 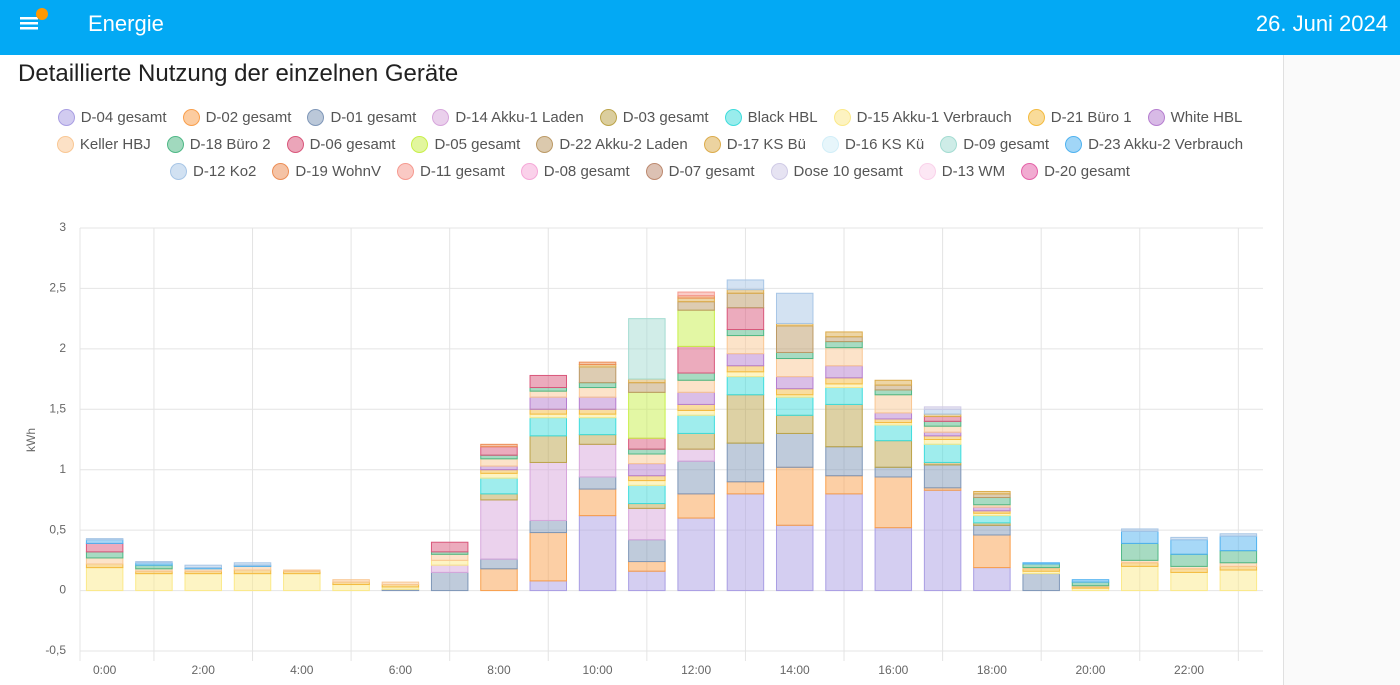 I want to click on legend-label: D-03 gesamt, so click(x=665, y=117).